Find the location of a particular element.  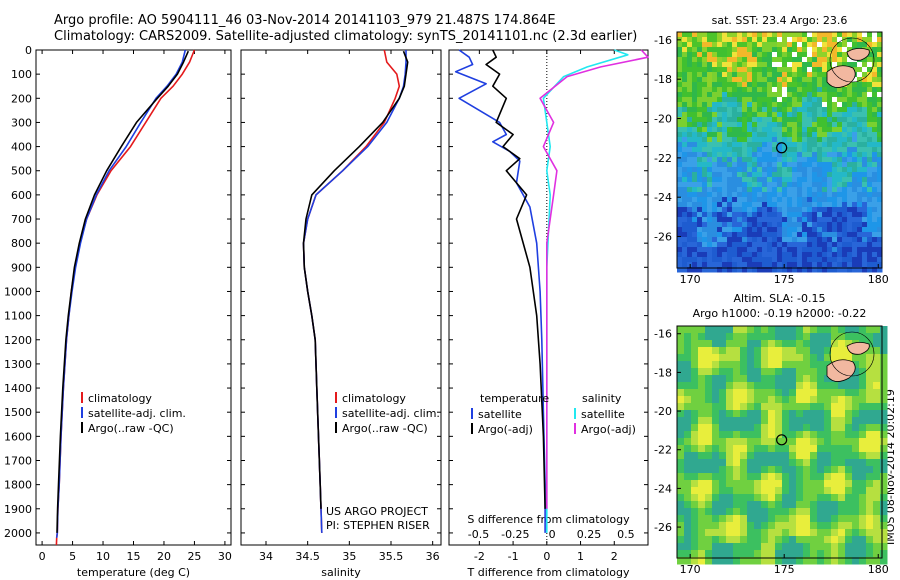

top-tick-label: 0.5 is located at coordinates (626, 534).